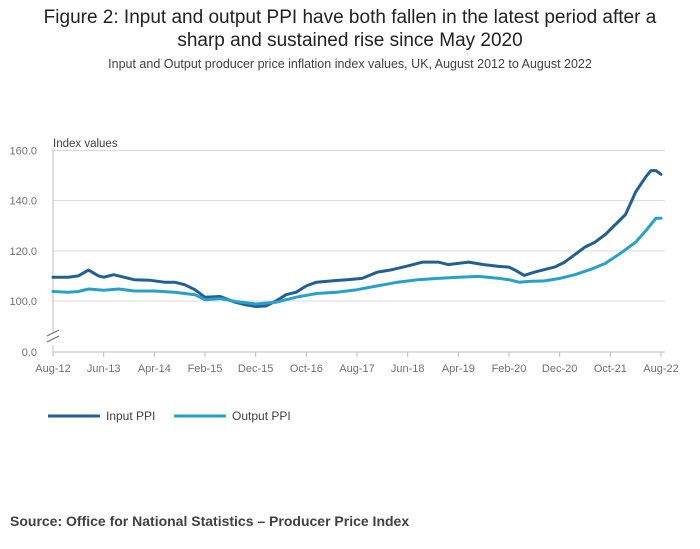 The height and width of the screenshot is (549, 700). What do you see at coordinates (255, 369) in the screenshot?
I see `x-tick-label: Dec-15` at bounding box center [255, 369].